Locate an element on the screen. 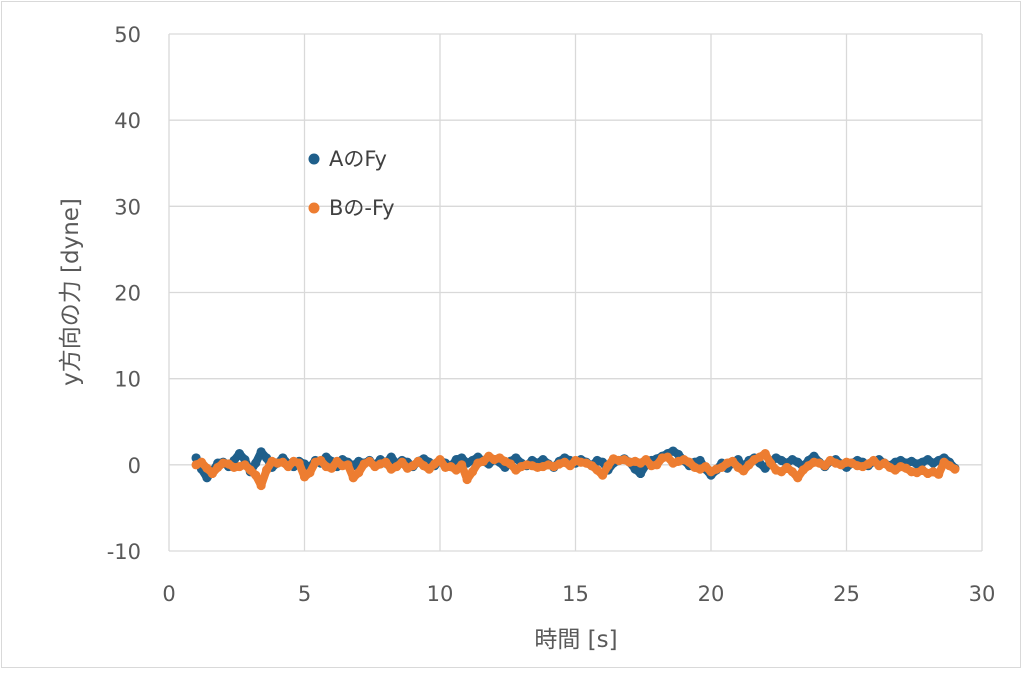 The width and height of the screenshot is (1024, 673). y-axis-title: y方向の力 [dyne] is located at coordinates (71, 292).